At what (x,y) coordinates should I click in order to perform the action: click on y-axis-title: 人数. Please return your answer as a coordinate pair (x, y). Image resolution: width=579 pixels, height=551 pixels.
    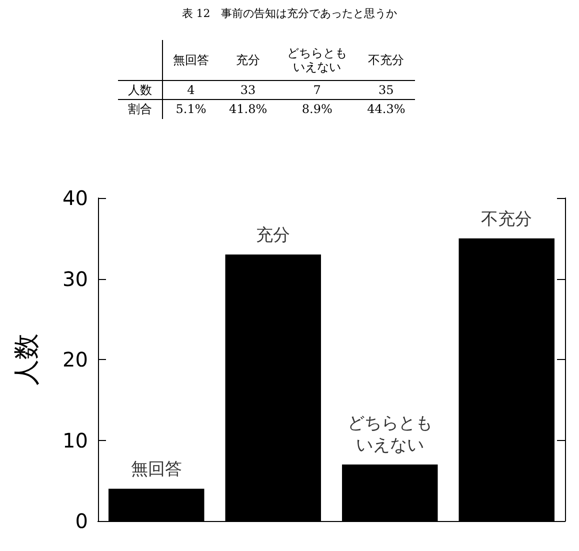
    Looking at the image, I should click on (27, 360).